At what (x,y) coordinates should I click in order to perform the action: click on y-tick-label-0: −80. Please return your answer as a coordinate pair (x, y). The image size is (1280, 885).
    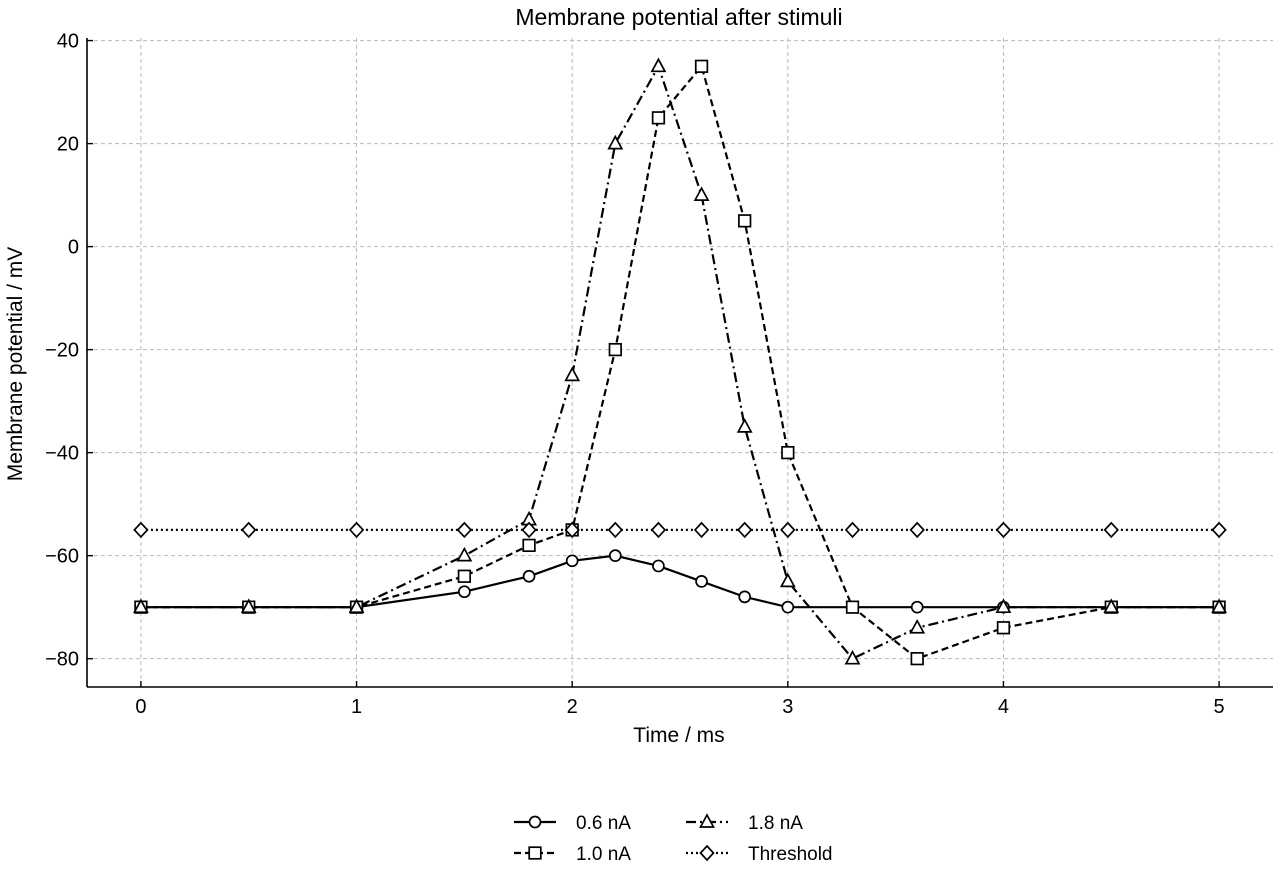
    Looking at the image, I should click on (62, 660).